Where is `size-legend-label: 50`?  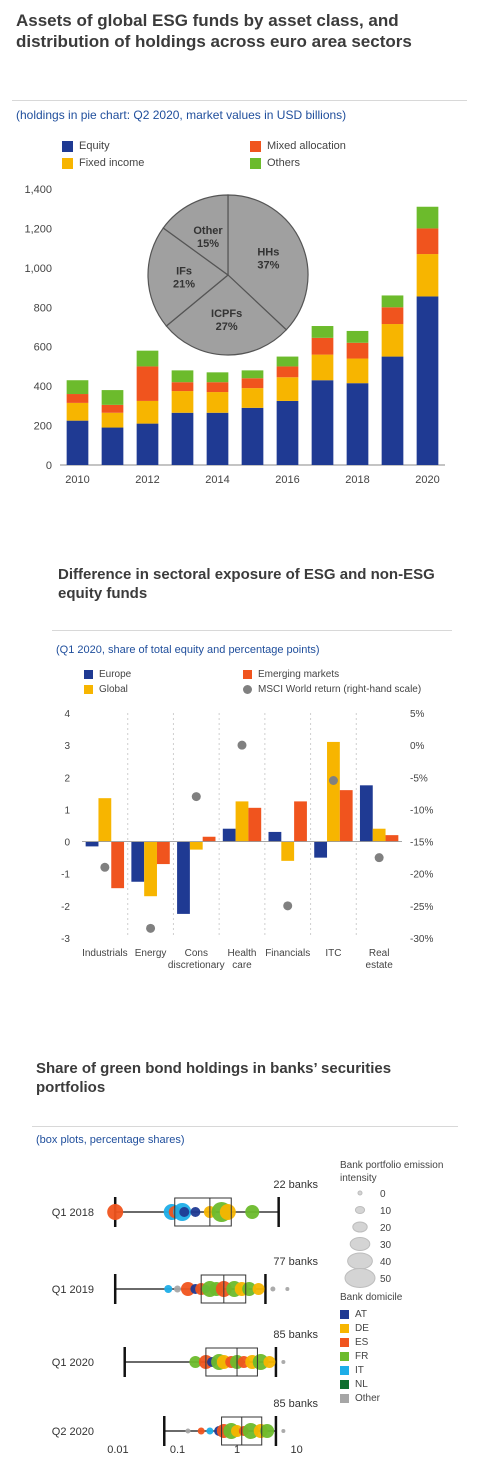
size-legend-label: 50 is located at coordinates (386, 1279).